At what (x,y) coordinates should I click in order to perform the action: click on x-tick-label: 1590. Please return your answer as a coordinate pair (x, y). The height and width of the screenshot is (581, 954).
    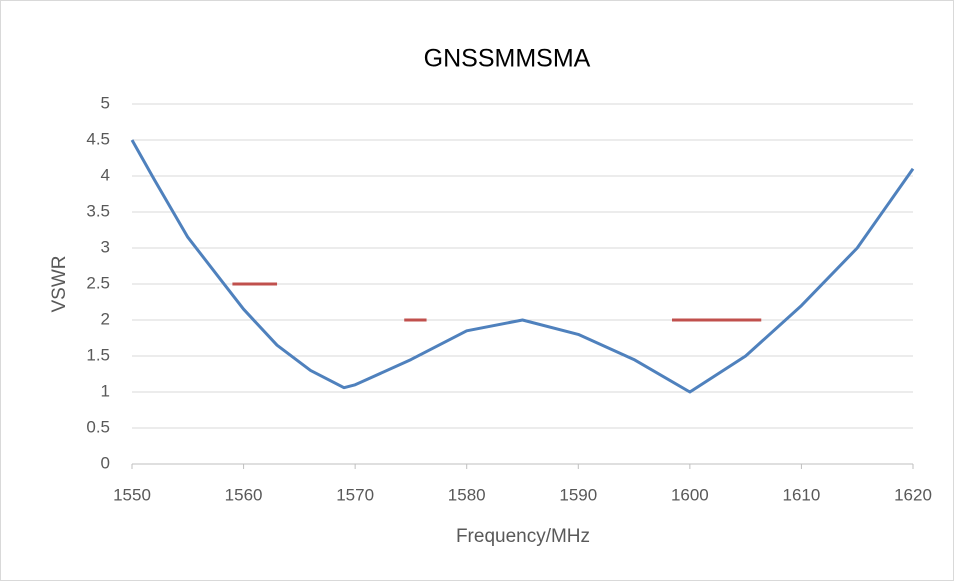
    Looking at the image, I should click on (578, 494).